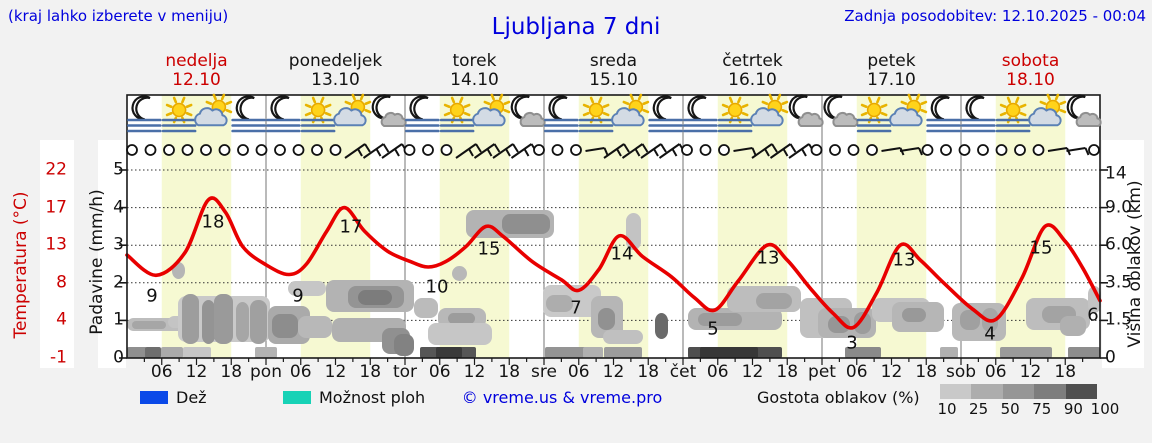  I want to click on density-scale-label: 10, so click(947, 409).